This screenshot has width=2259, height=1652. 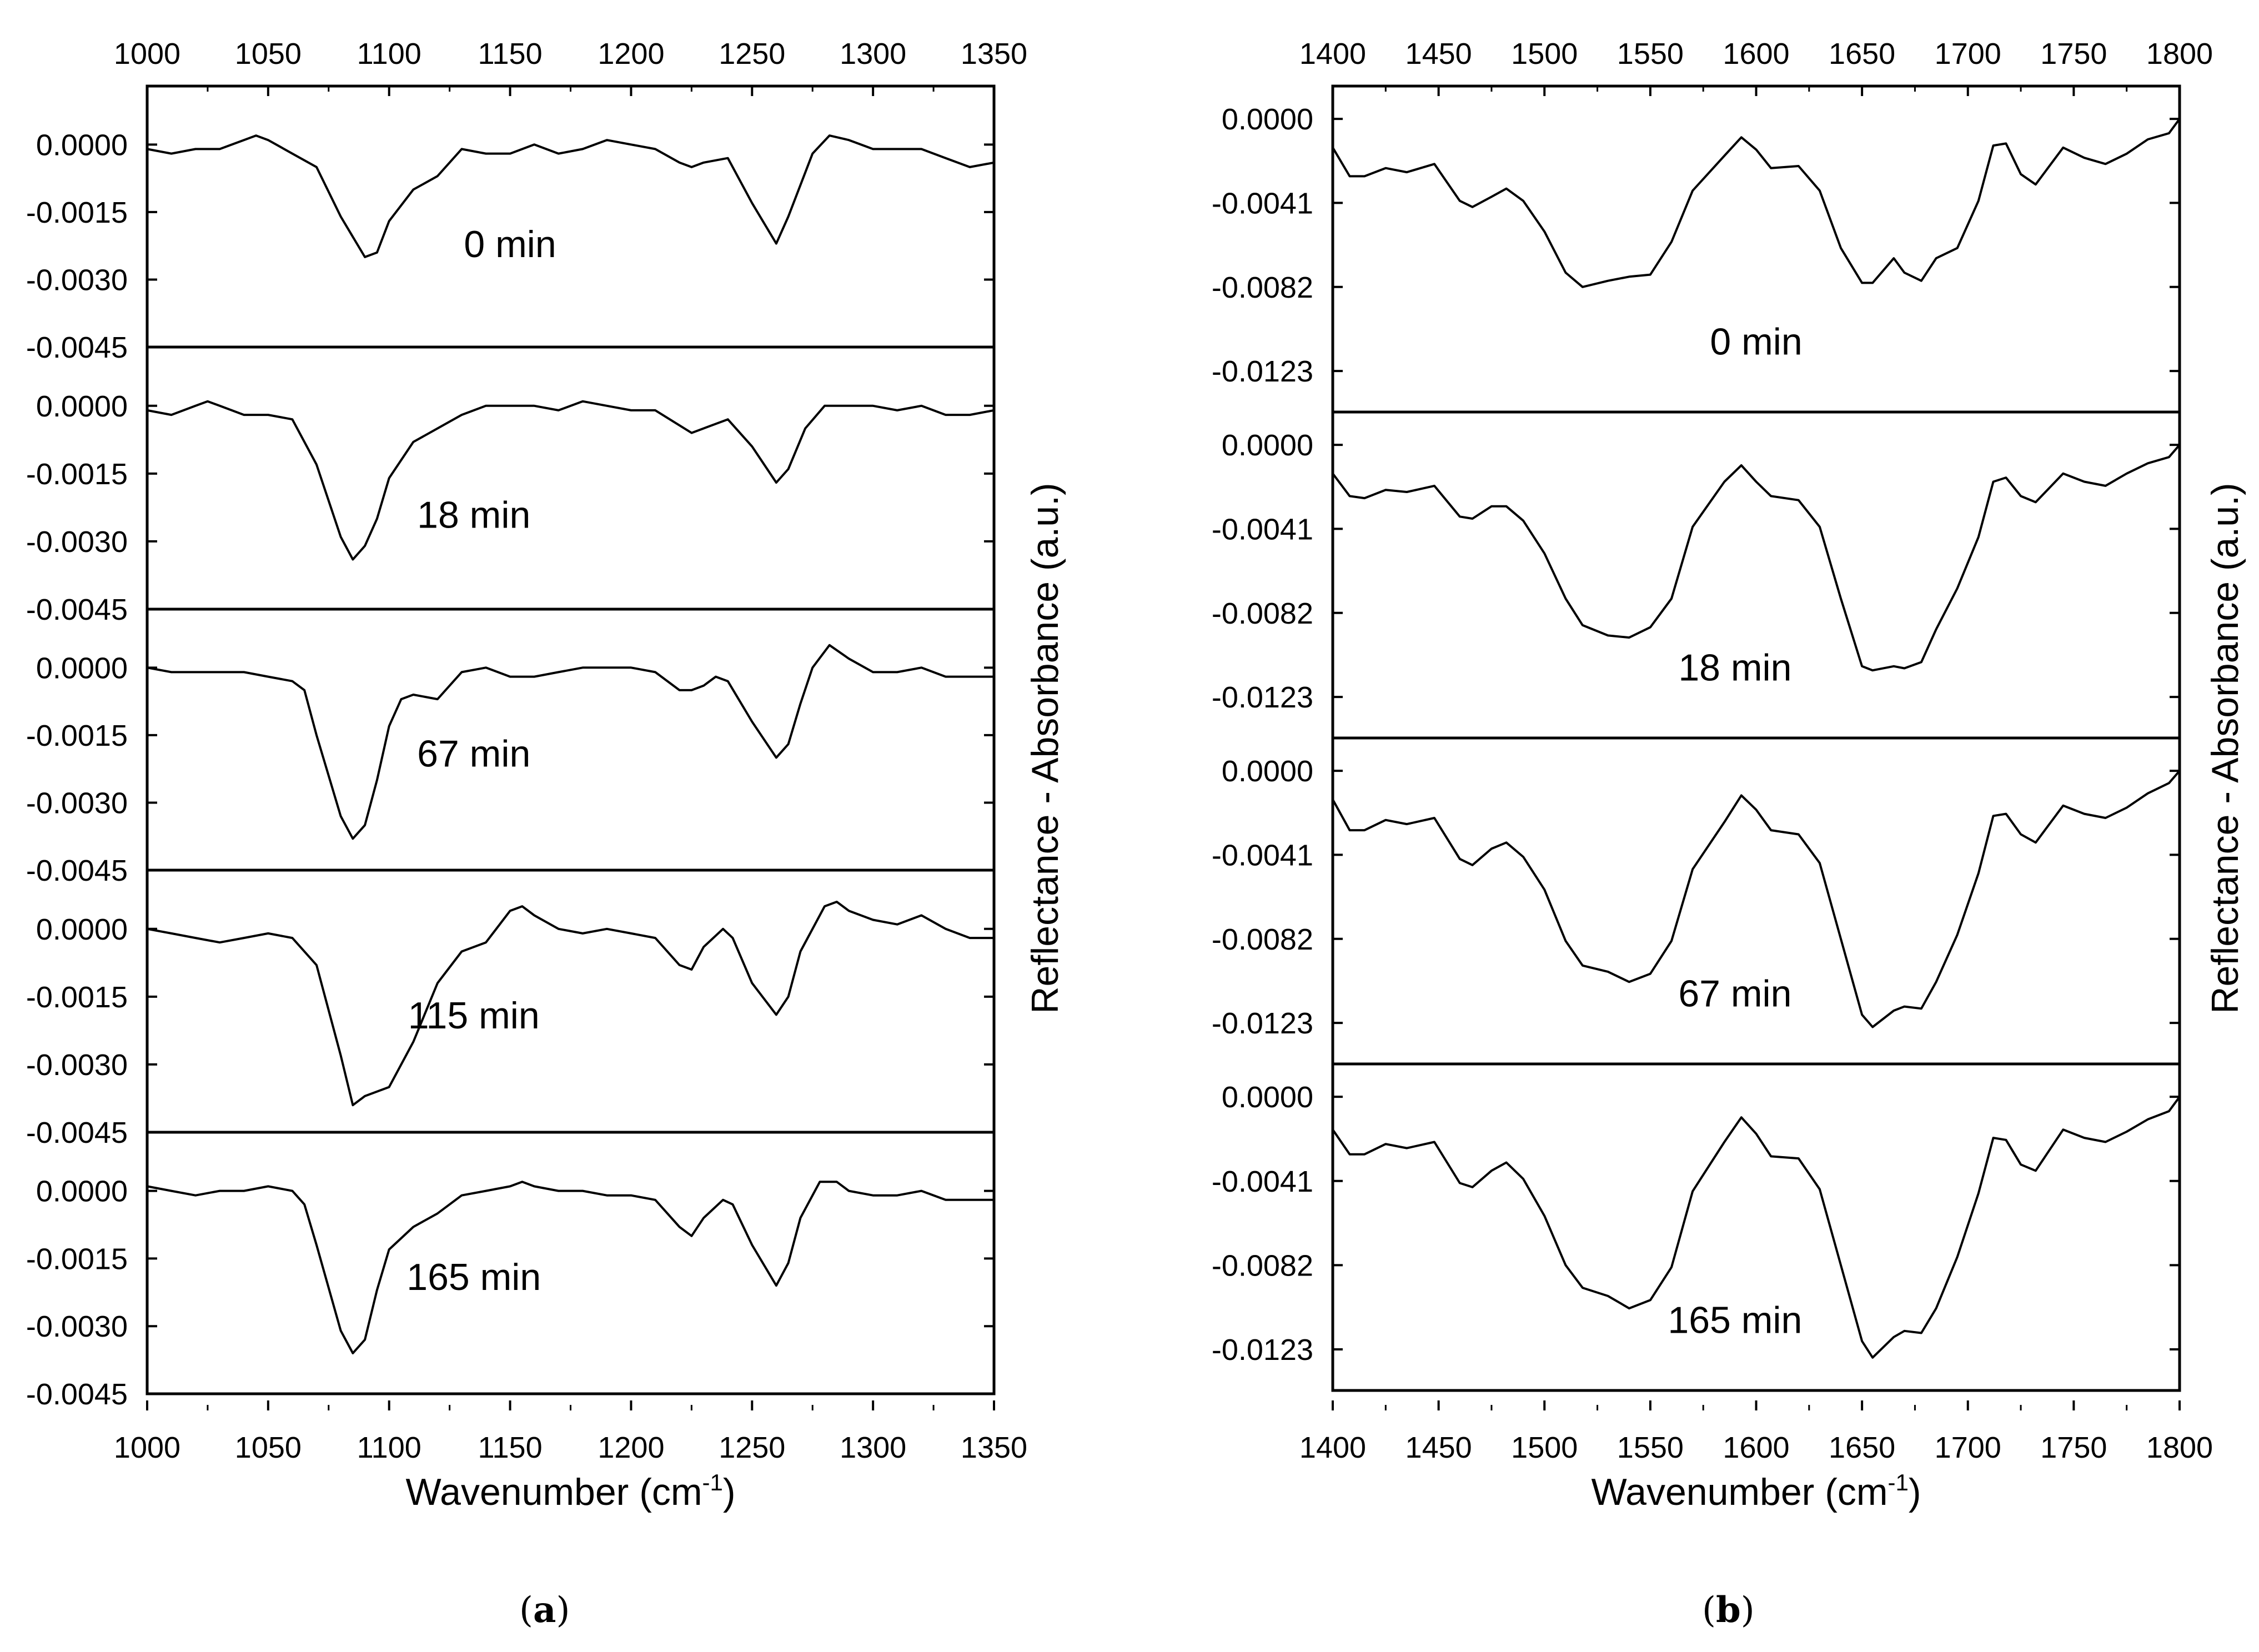 I want to click on x-tick-label-bottom: 1750, so click(x=2073, y=1448).